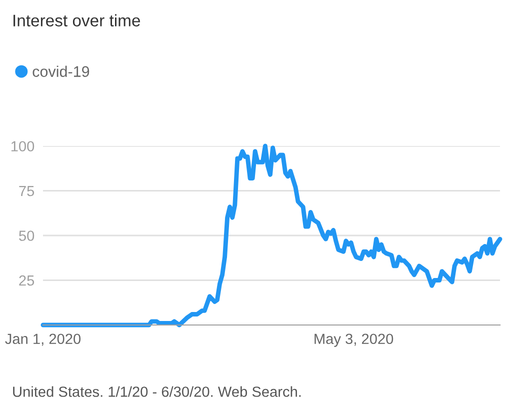  What do you see at coordinates (354, 340) in the screenshot?
I see `x-tick-label: May 3, 2020` at bounding box center [354, 340].